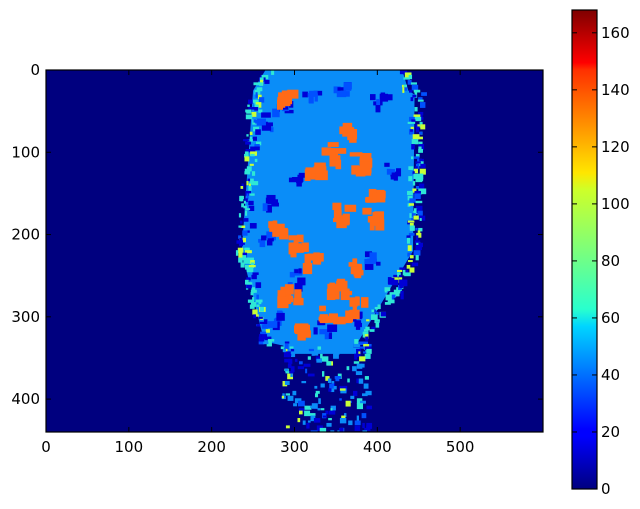 The image size is (640, 509). What do you see at coordinates (460, 447) in the screenshot?
I see `x-tick-label: 500` at bounding box center [460, 447].